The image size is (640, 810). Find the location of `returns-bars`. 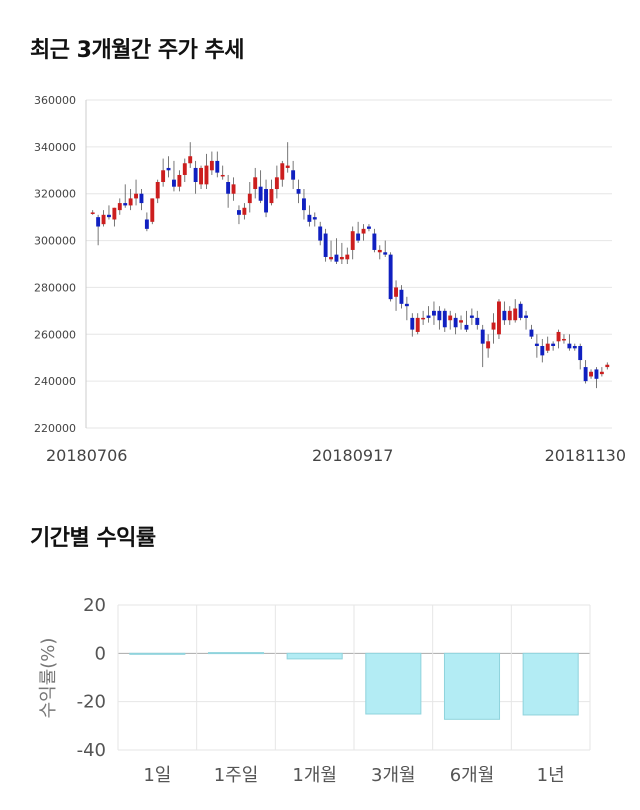

returns-bars is located at coordinates (354, 686).